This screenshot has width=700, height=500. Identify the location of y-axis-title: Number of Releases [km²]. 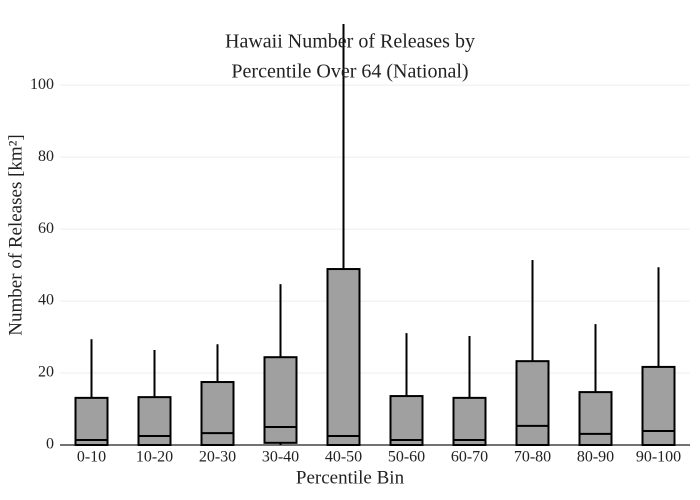
(15, 234).